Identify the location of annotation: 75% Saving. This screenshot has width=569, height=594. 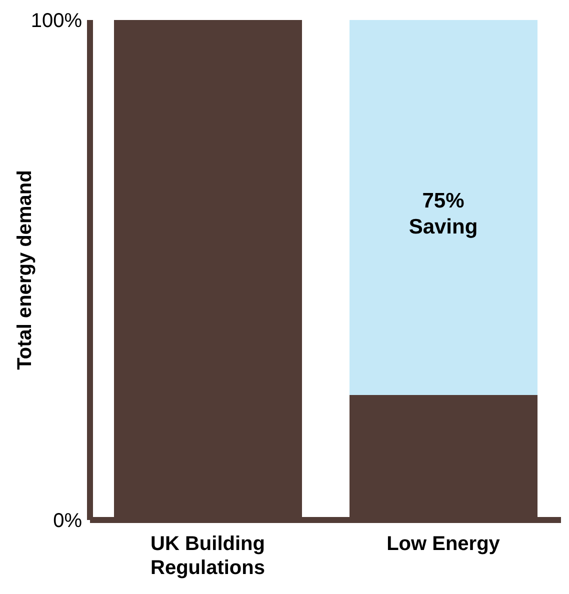
(443, 214).